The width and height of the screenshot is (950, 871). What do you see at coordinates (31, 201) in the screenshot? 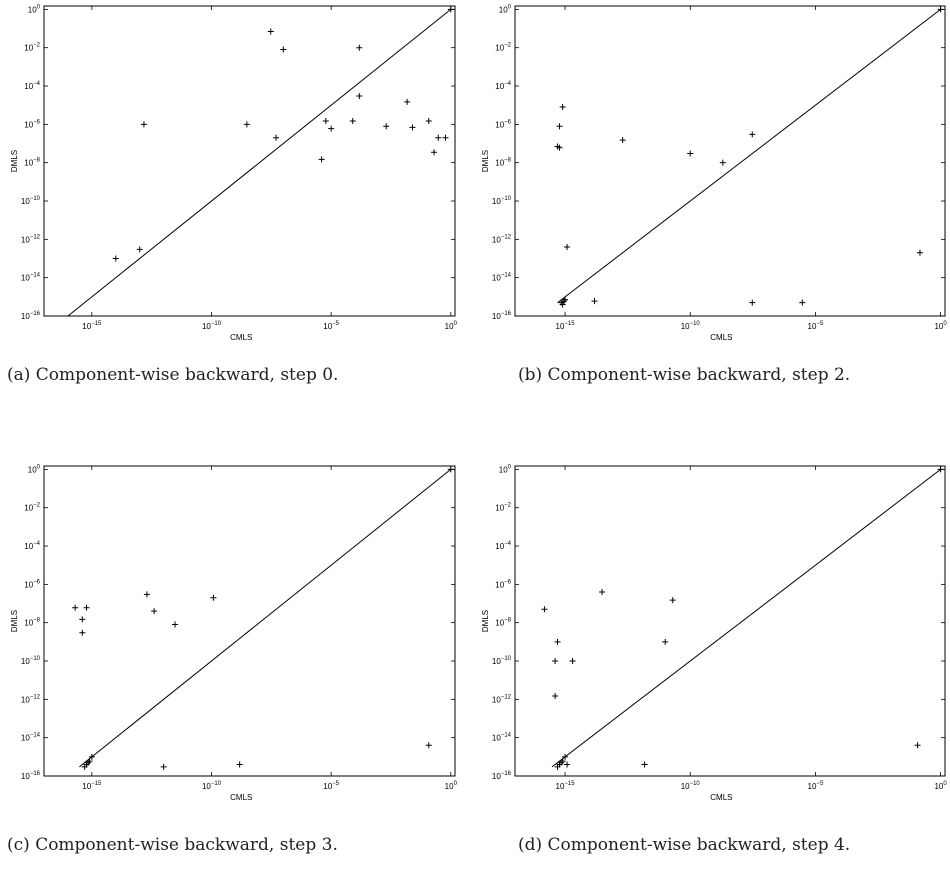
I see `y-tick-label: 10⁻¹⁰` at bounding box center [31, 201].